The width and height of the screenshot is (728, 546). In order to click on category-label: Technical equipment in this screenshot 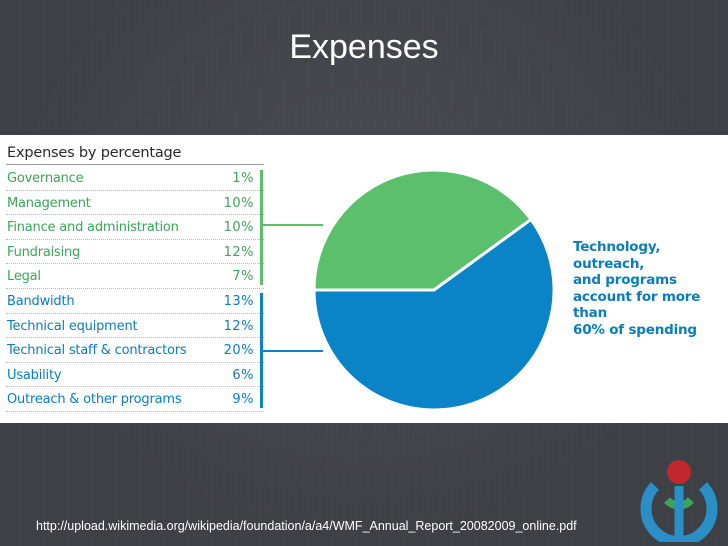, I will do `click(72, 326)`.